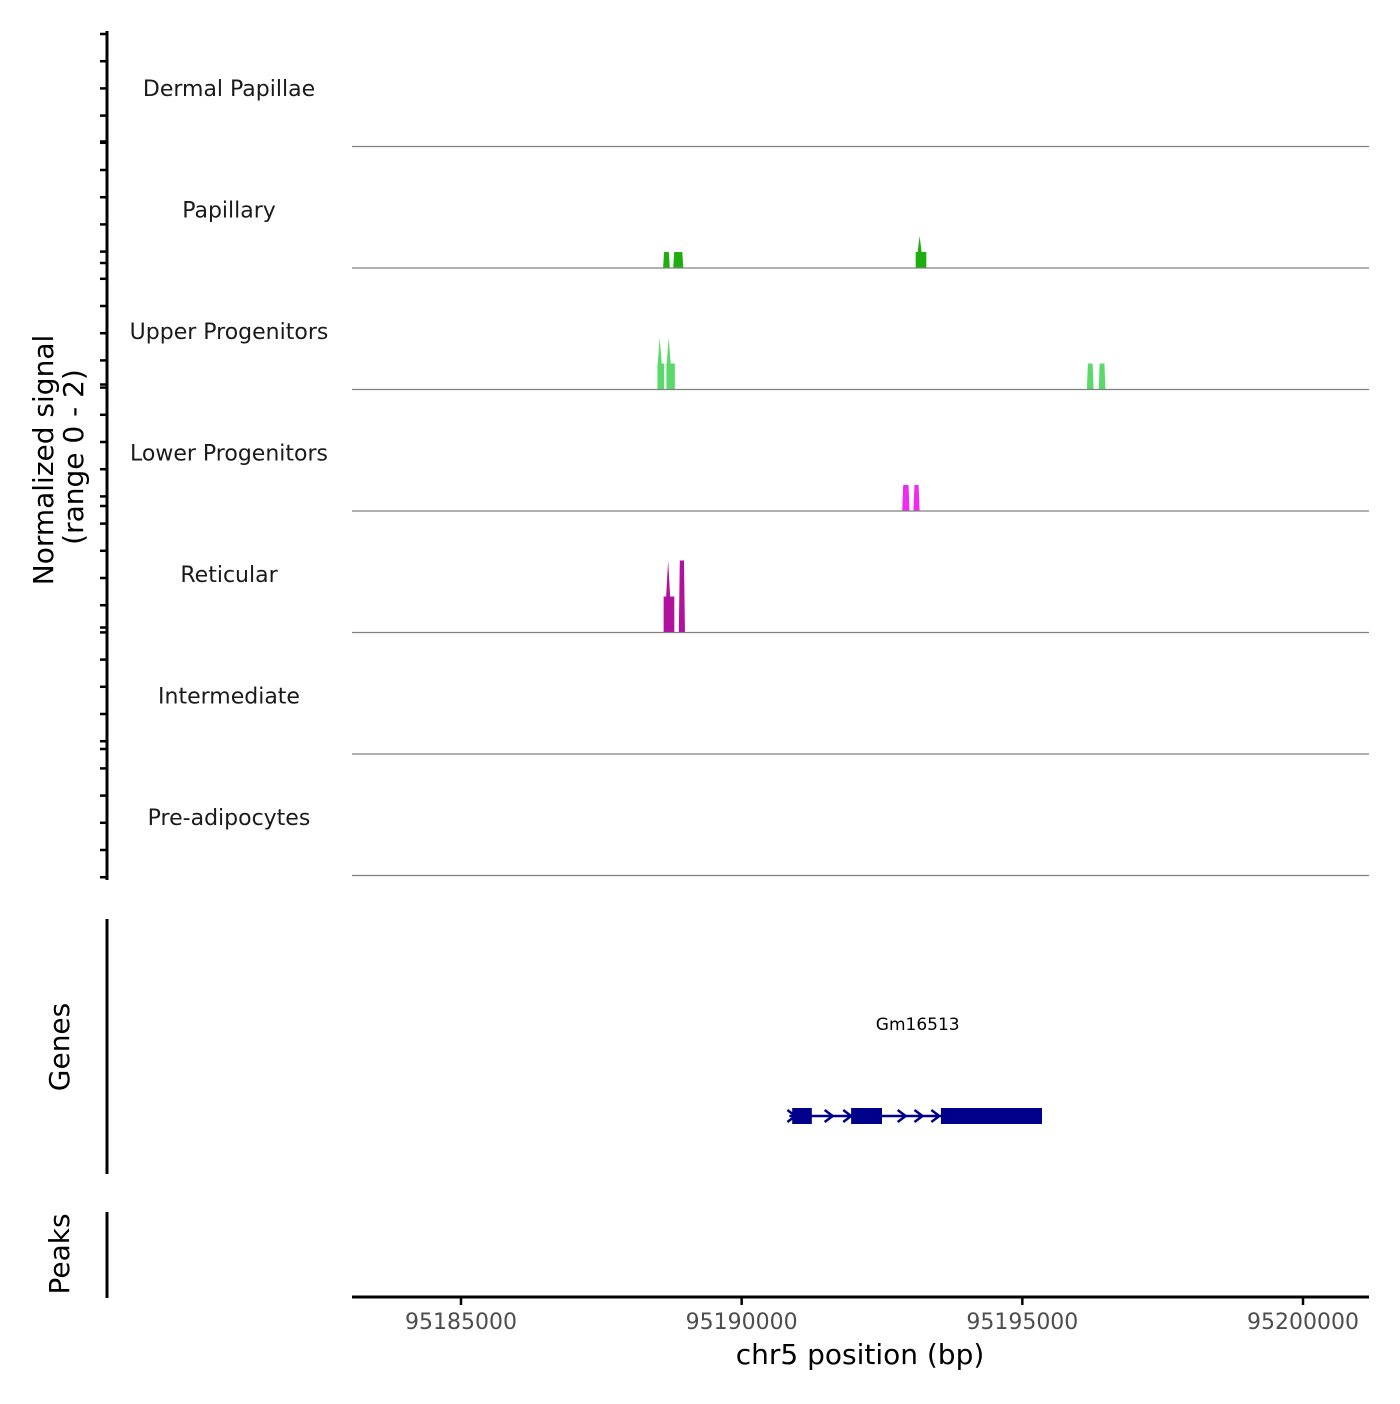  What do you see at coordinates (229, 818) in the screenshot?
I see `track-label: Pre-adipocytes` at bounding box center [229, 818].